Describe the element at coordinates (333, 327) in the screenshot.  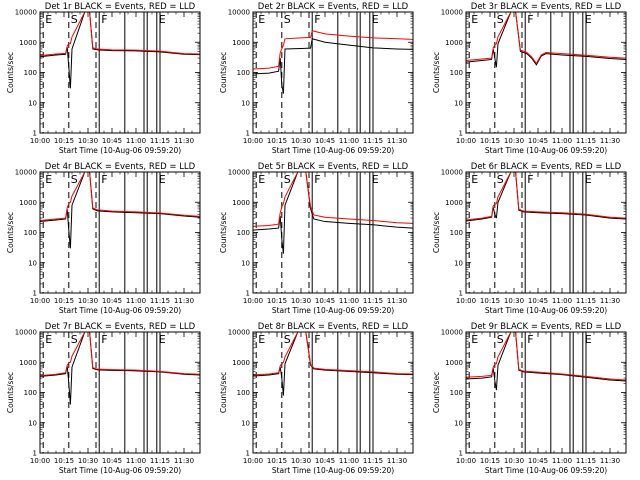
I see `chart-title: Det 8r BLACK = Events, RED = LLD` at that location.